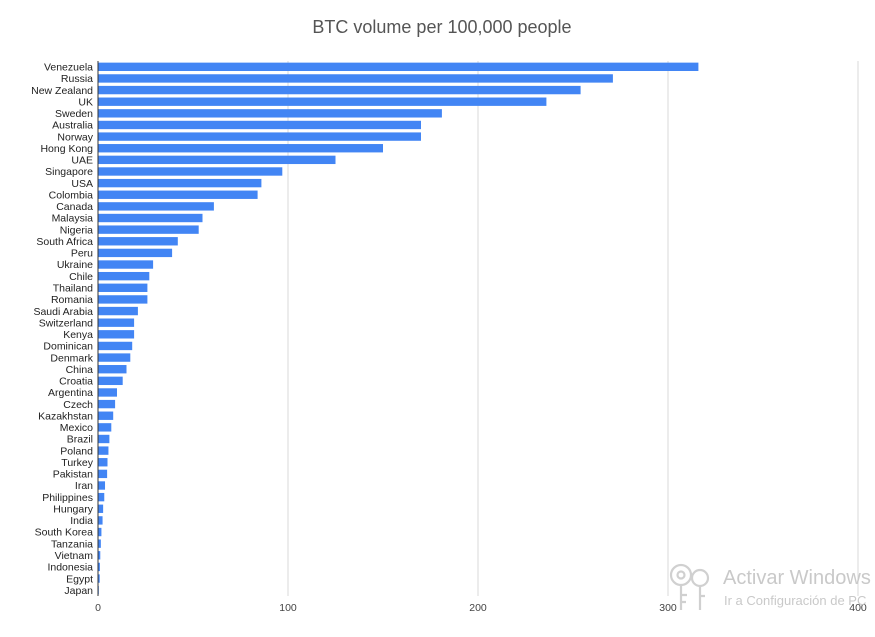 The height and width of the screenshot is (637, 875). What do you see at coordinates (71, 195) in the screenshot?
I see `category-label: Colombia` at bounding box center [71, 195].